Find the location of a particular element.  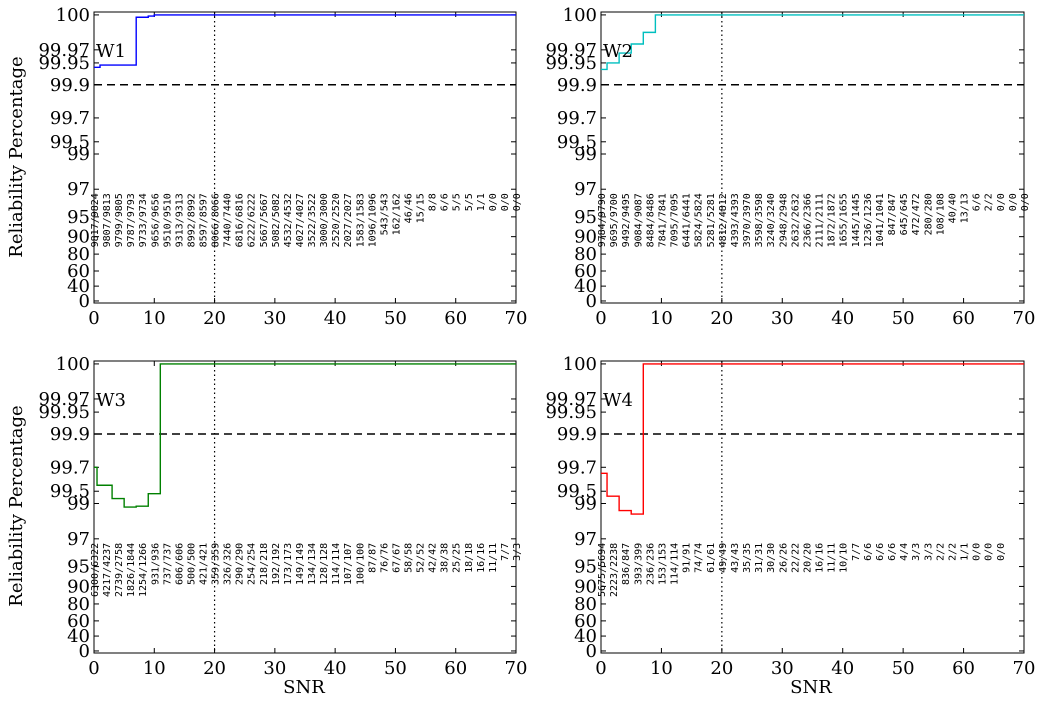

count-label: 4/4 is located at coordinates (904, 552).